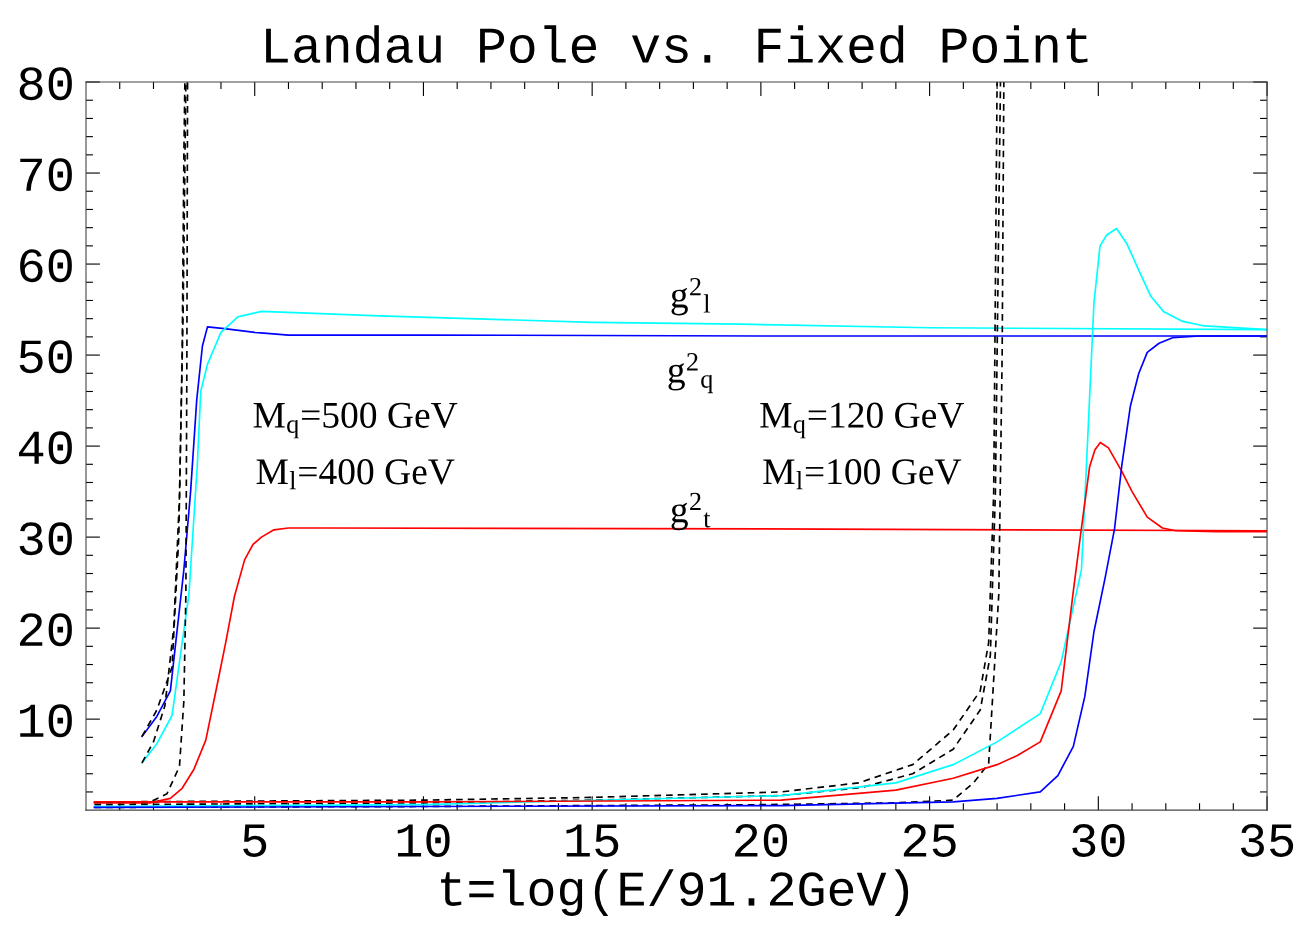 This screenshot has height=928, width=1299. Describe the element at coordinates (45, 539) in the screenshot. I see `y-tick-label: 30` at that location.